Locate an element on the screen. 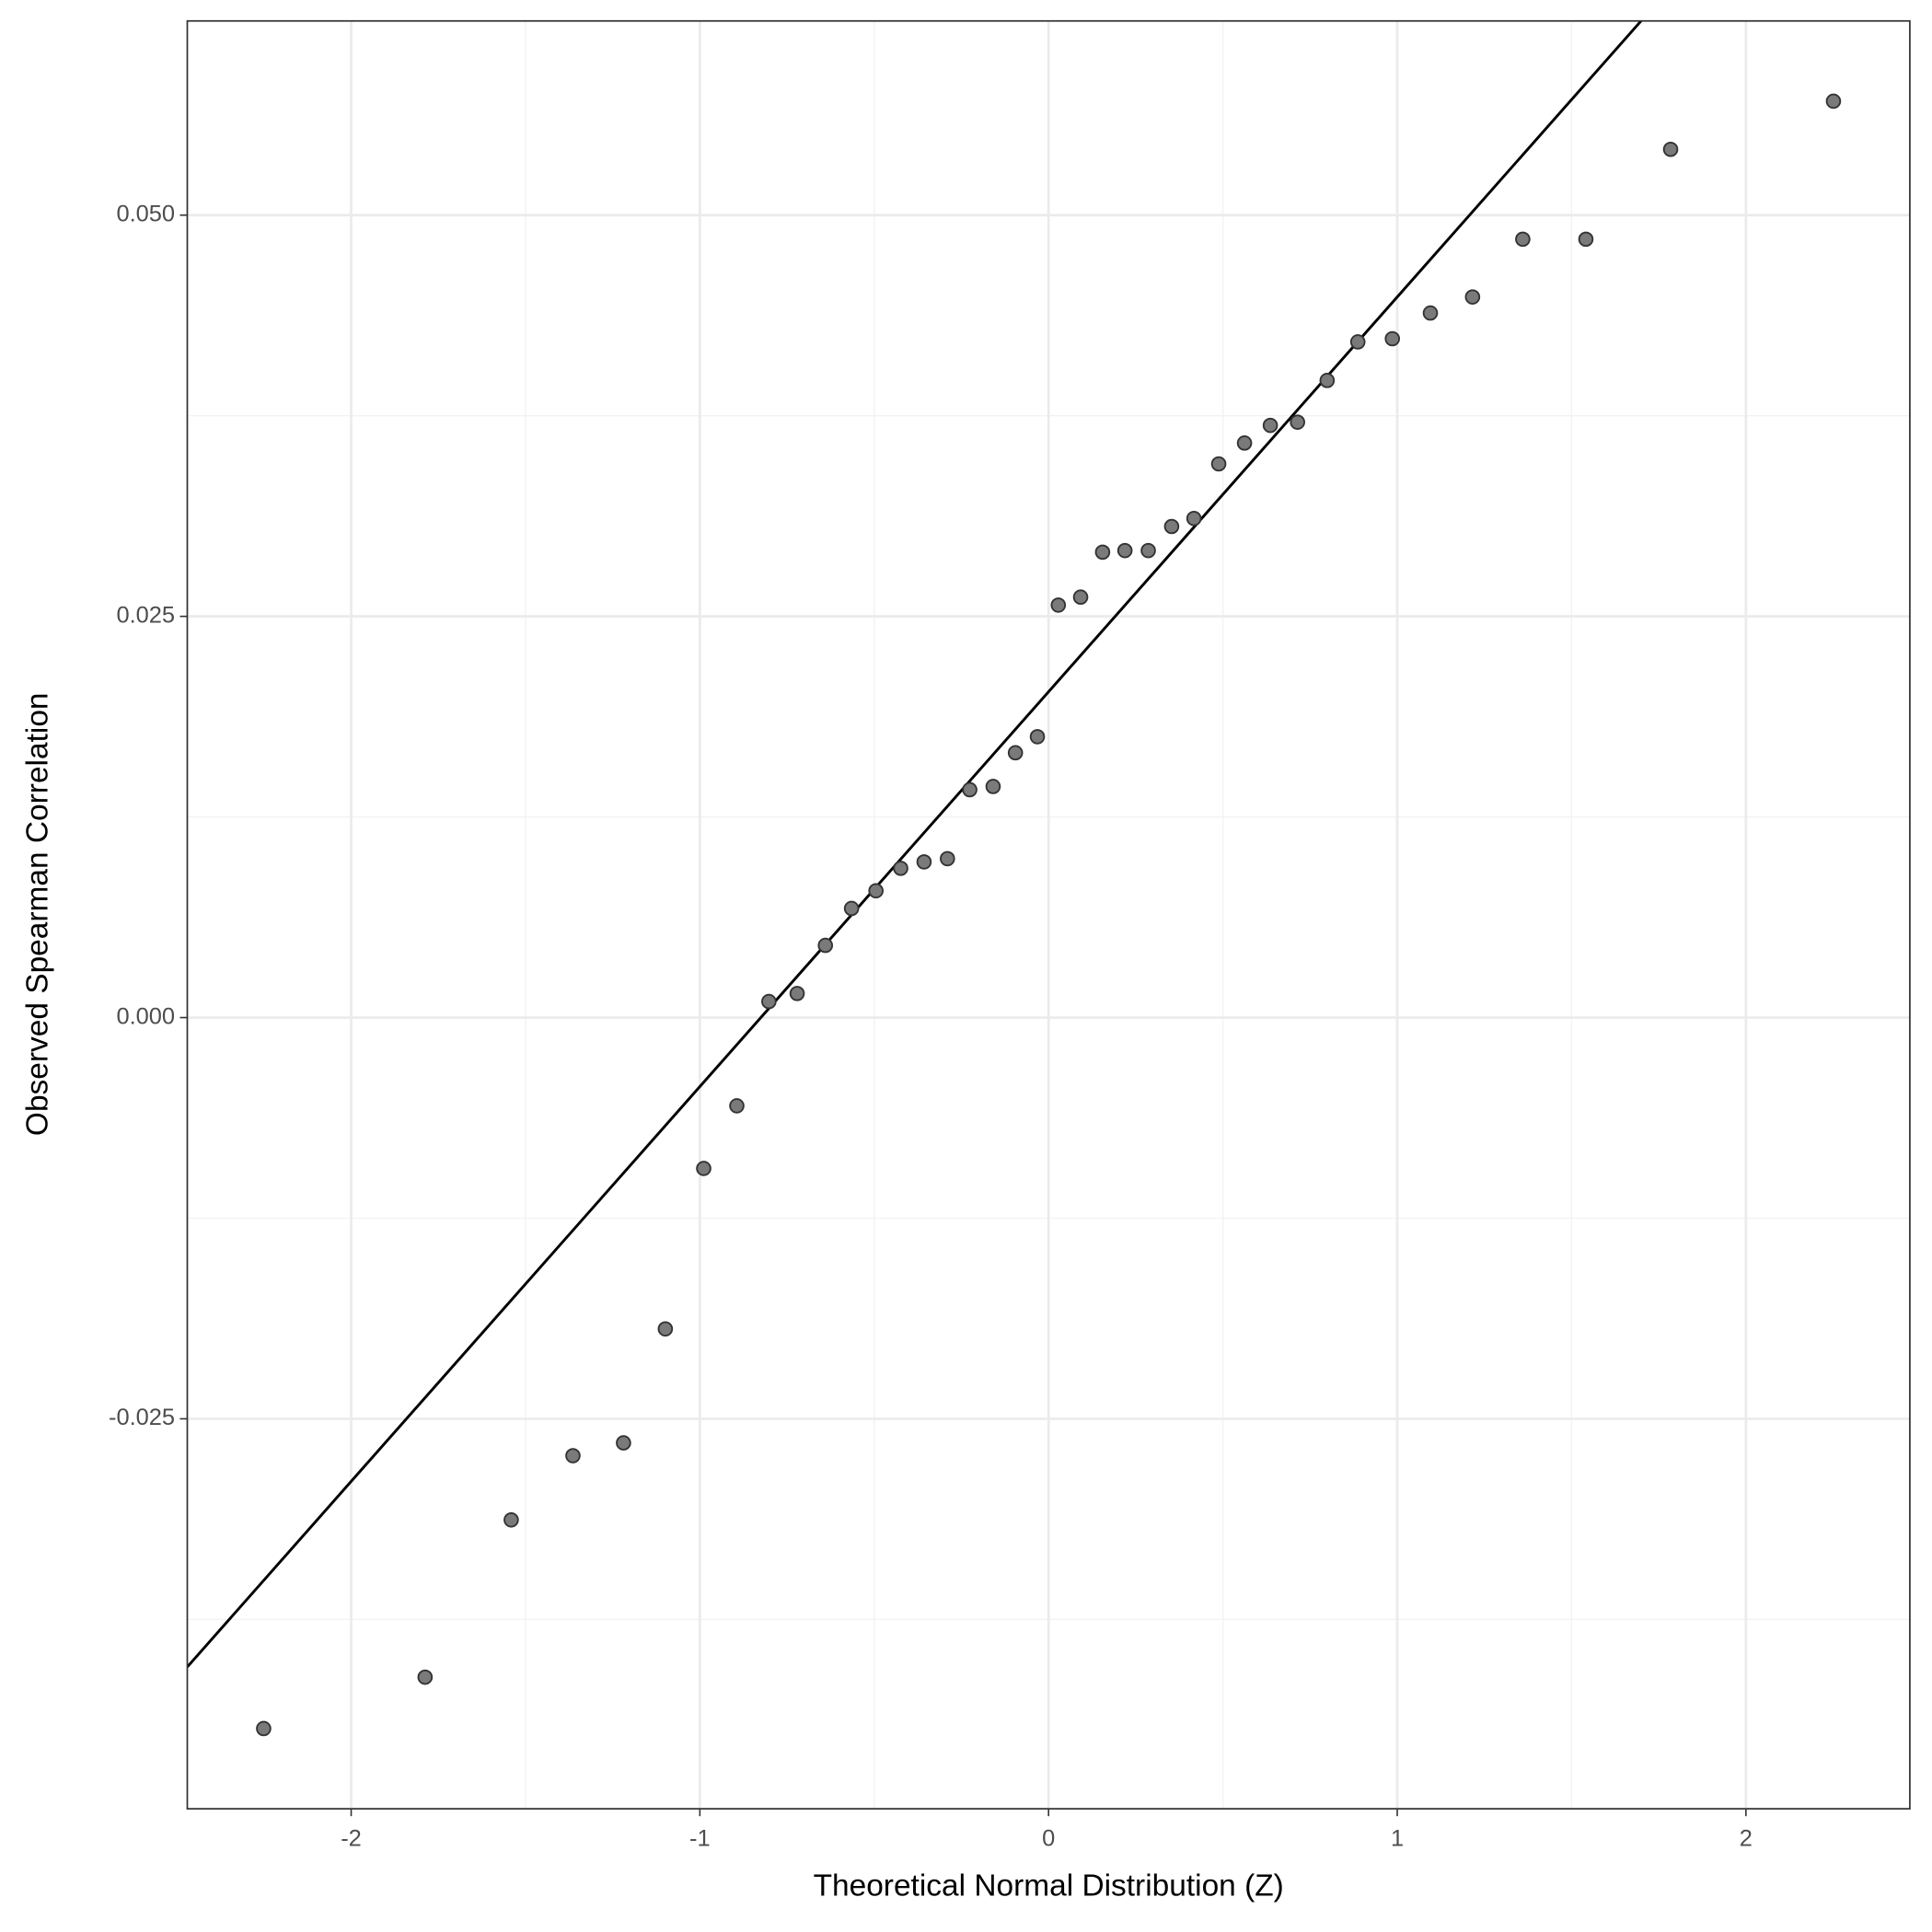  x-tick-label: 1 is located at coordinates (1398, 1838).